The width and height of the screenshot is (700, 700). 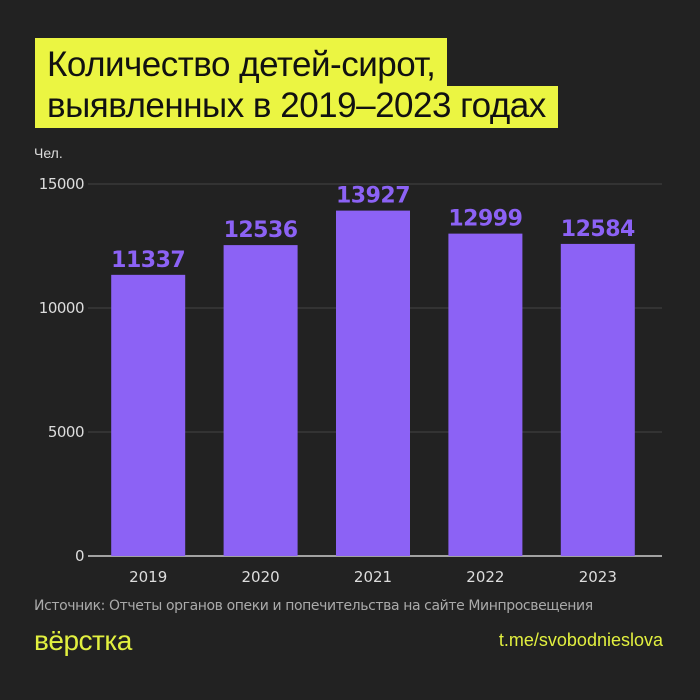 I want to click on x-tick-label: 2023, so click(x=598, y=577).